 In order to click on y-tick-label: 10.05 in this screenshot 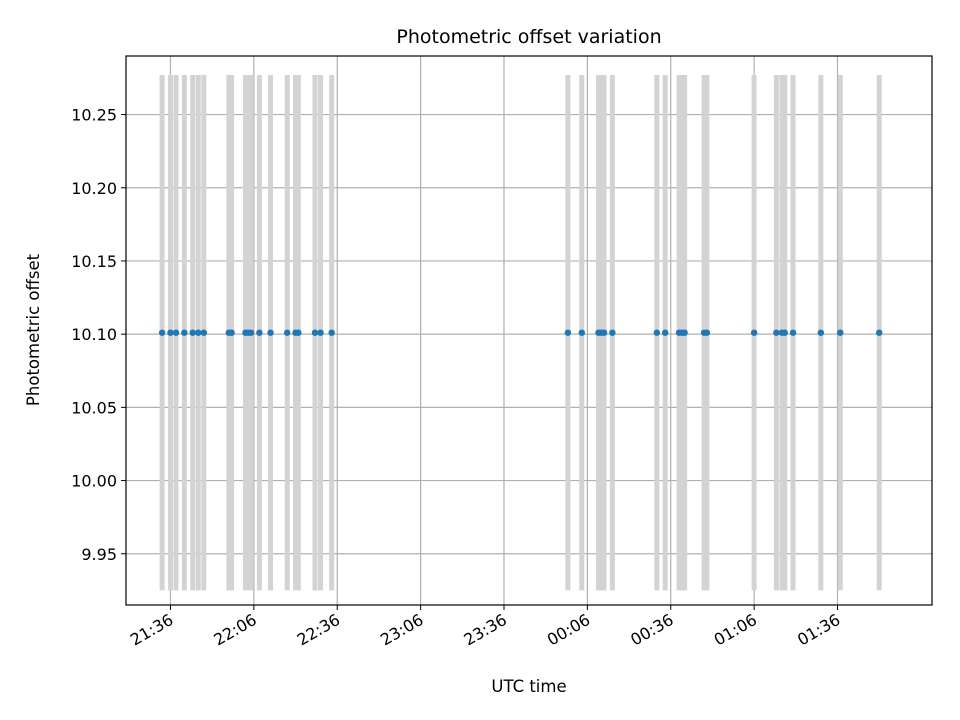, I will do `click(94, 407)`.